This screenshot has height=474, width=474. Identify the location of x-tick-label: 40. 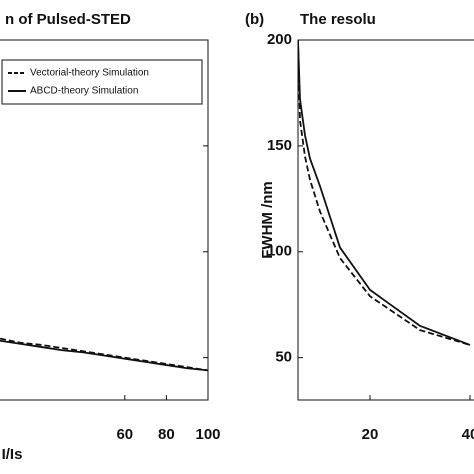
(468, 434).